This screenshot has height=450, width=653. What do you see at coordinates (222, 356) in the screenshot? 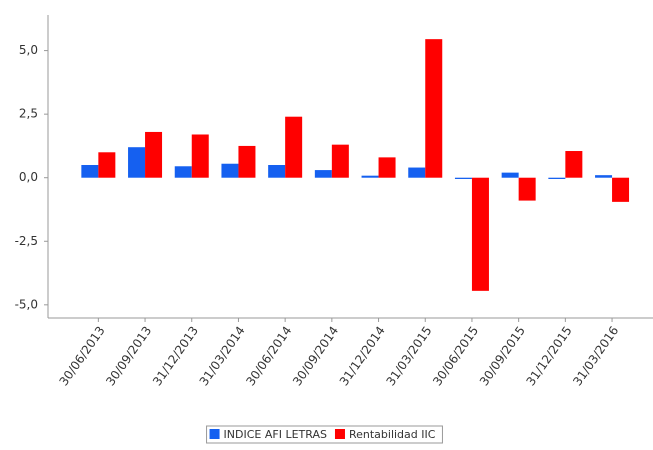
I see `x-tick-label: 31/03/2014` at bounding box center [222, 356].